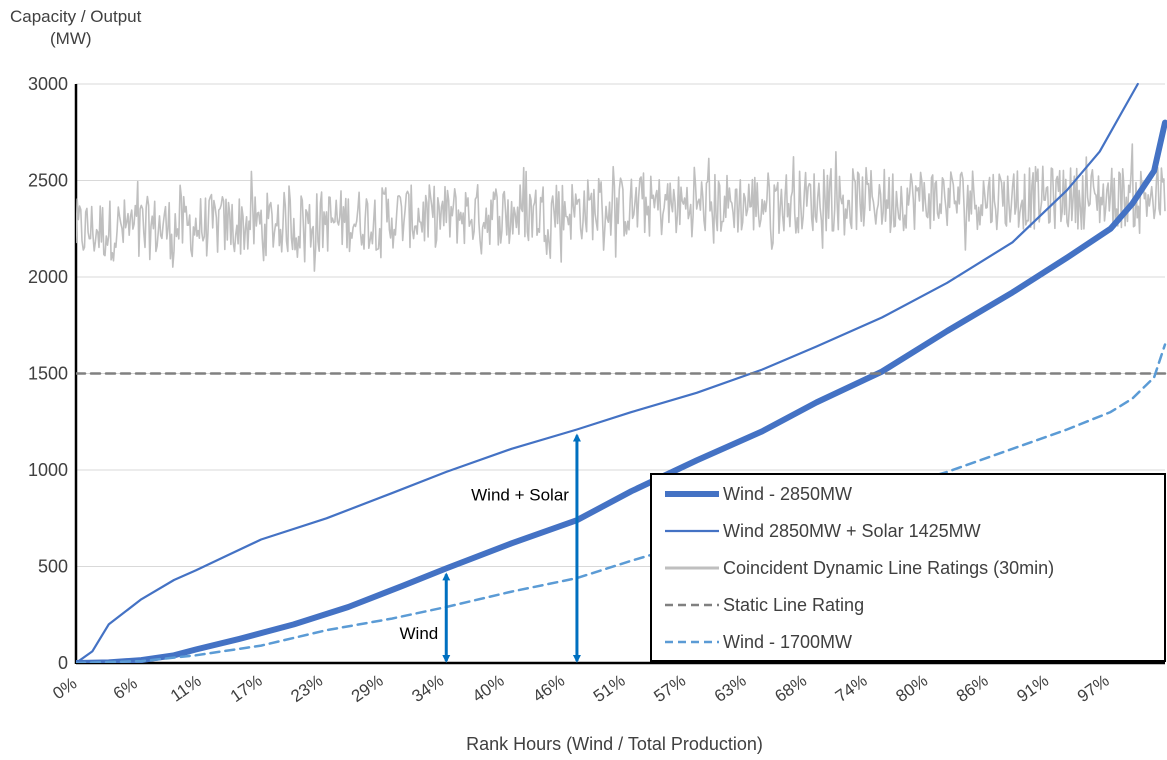  Describe the element at coordinates (71, 38) in the screenshot. I see `y-axis-label-line2: (MW)` at that location.